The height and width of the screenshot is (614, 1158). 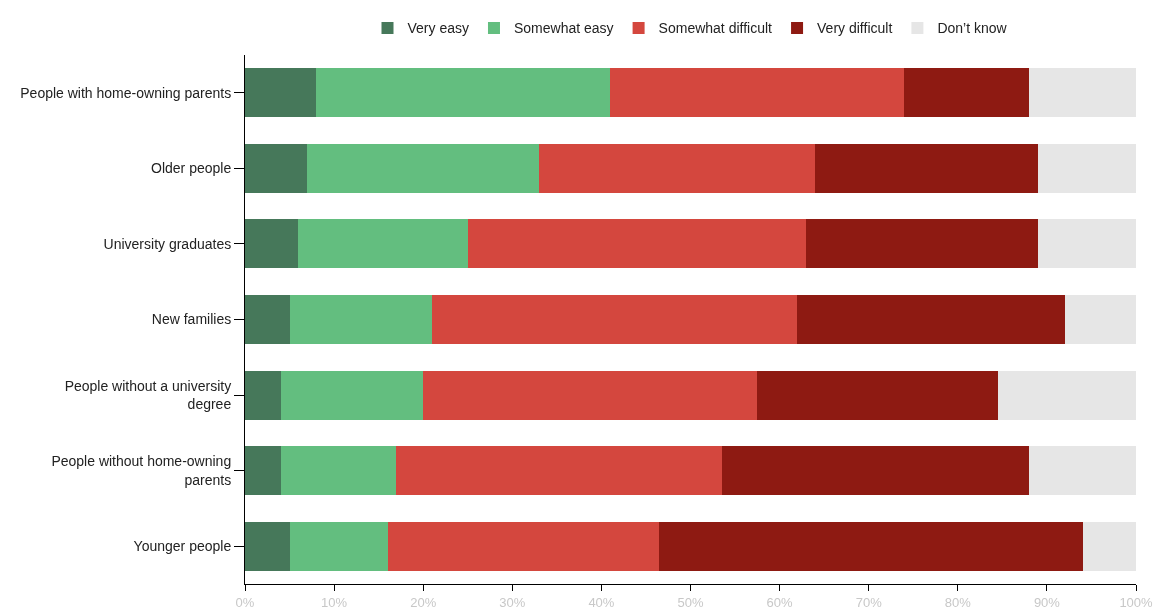 I want to click on y-tick-label: University graduates, so click(x=167, y=243).